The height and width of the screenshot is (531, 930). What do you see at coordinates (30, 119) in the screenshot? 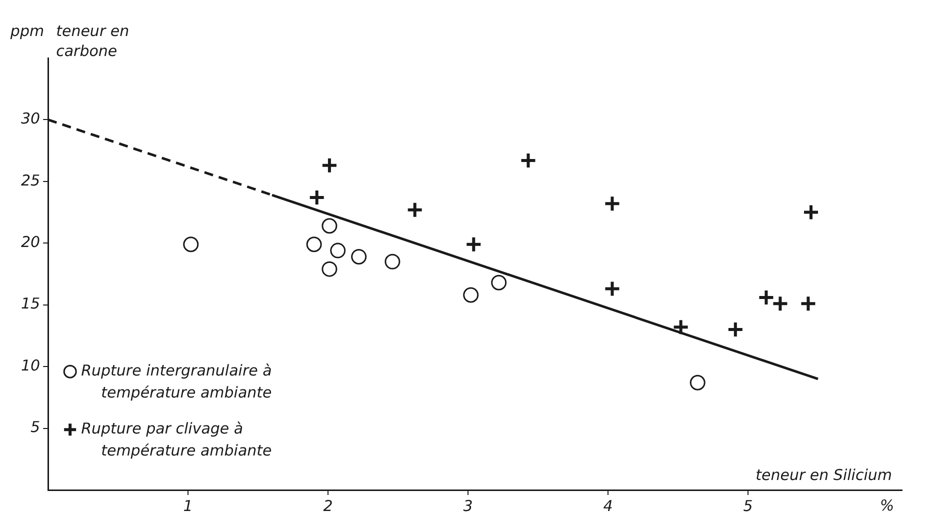
I see `y-tick-label: 30` at bounding box center [30, 119].